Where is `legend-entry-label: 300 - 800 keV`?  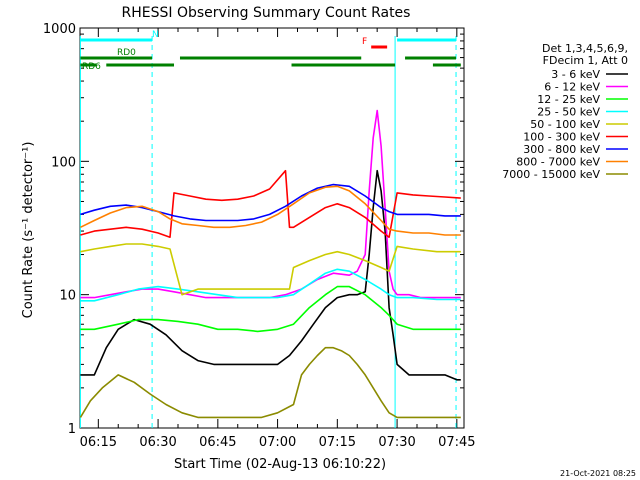
legend-entry-label: 300 - 800 keV is located at coordinates (561, 149).